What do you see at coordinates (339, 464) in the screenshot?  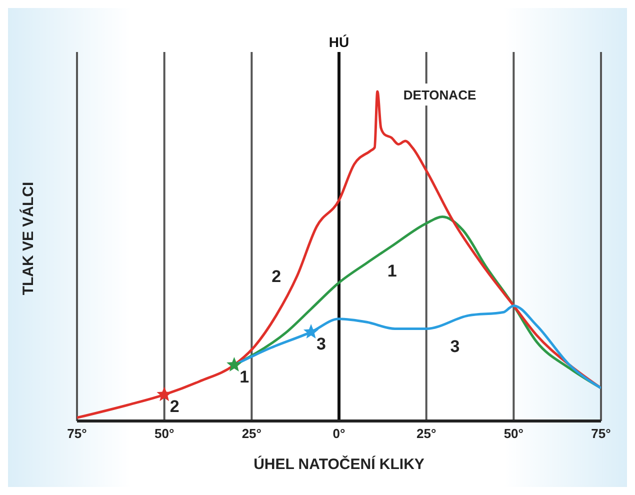 I see `x-axis-title: ÚHEL NATOČENÍ KLIKY` at bounding box center [339, 464].